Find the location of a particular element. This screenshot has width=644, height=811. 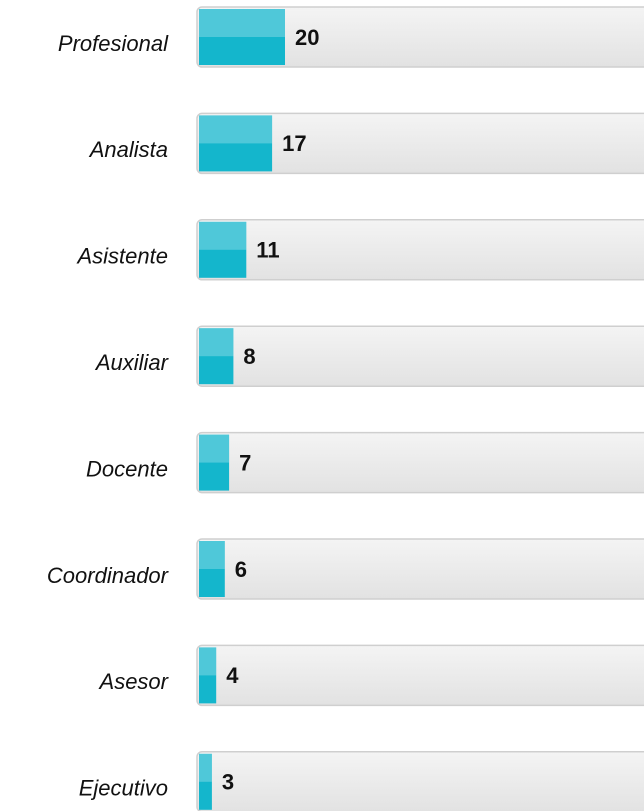

category-label: Asesor is located at coordinates (134, 681).